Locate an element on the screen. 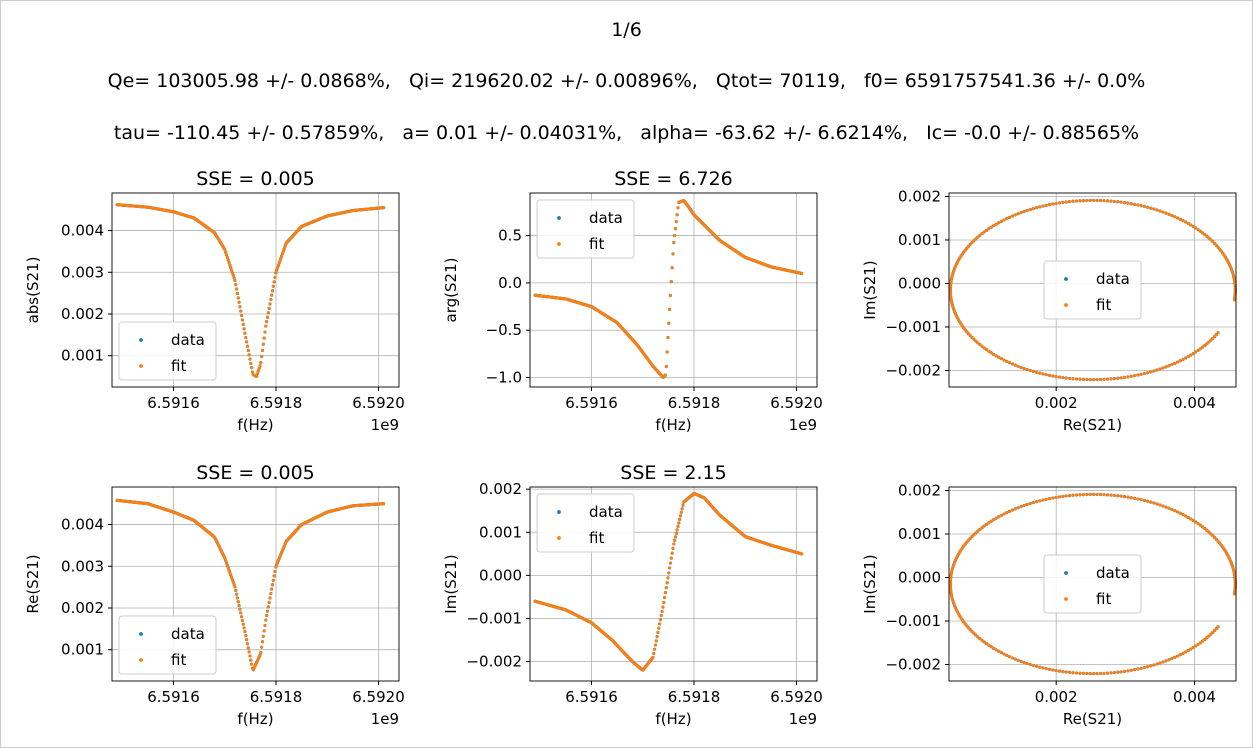 Image resolution: width=1253 pixels, height=748 pixels. legend-box is located at coordinates (1092, 290).